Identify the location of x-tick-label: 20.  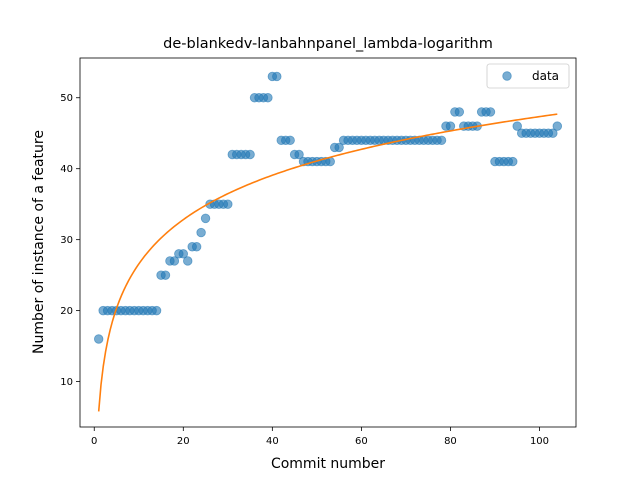
(183, 441).